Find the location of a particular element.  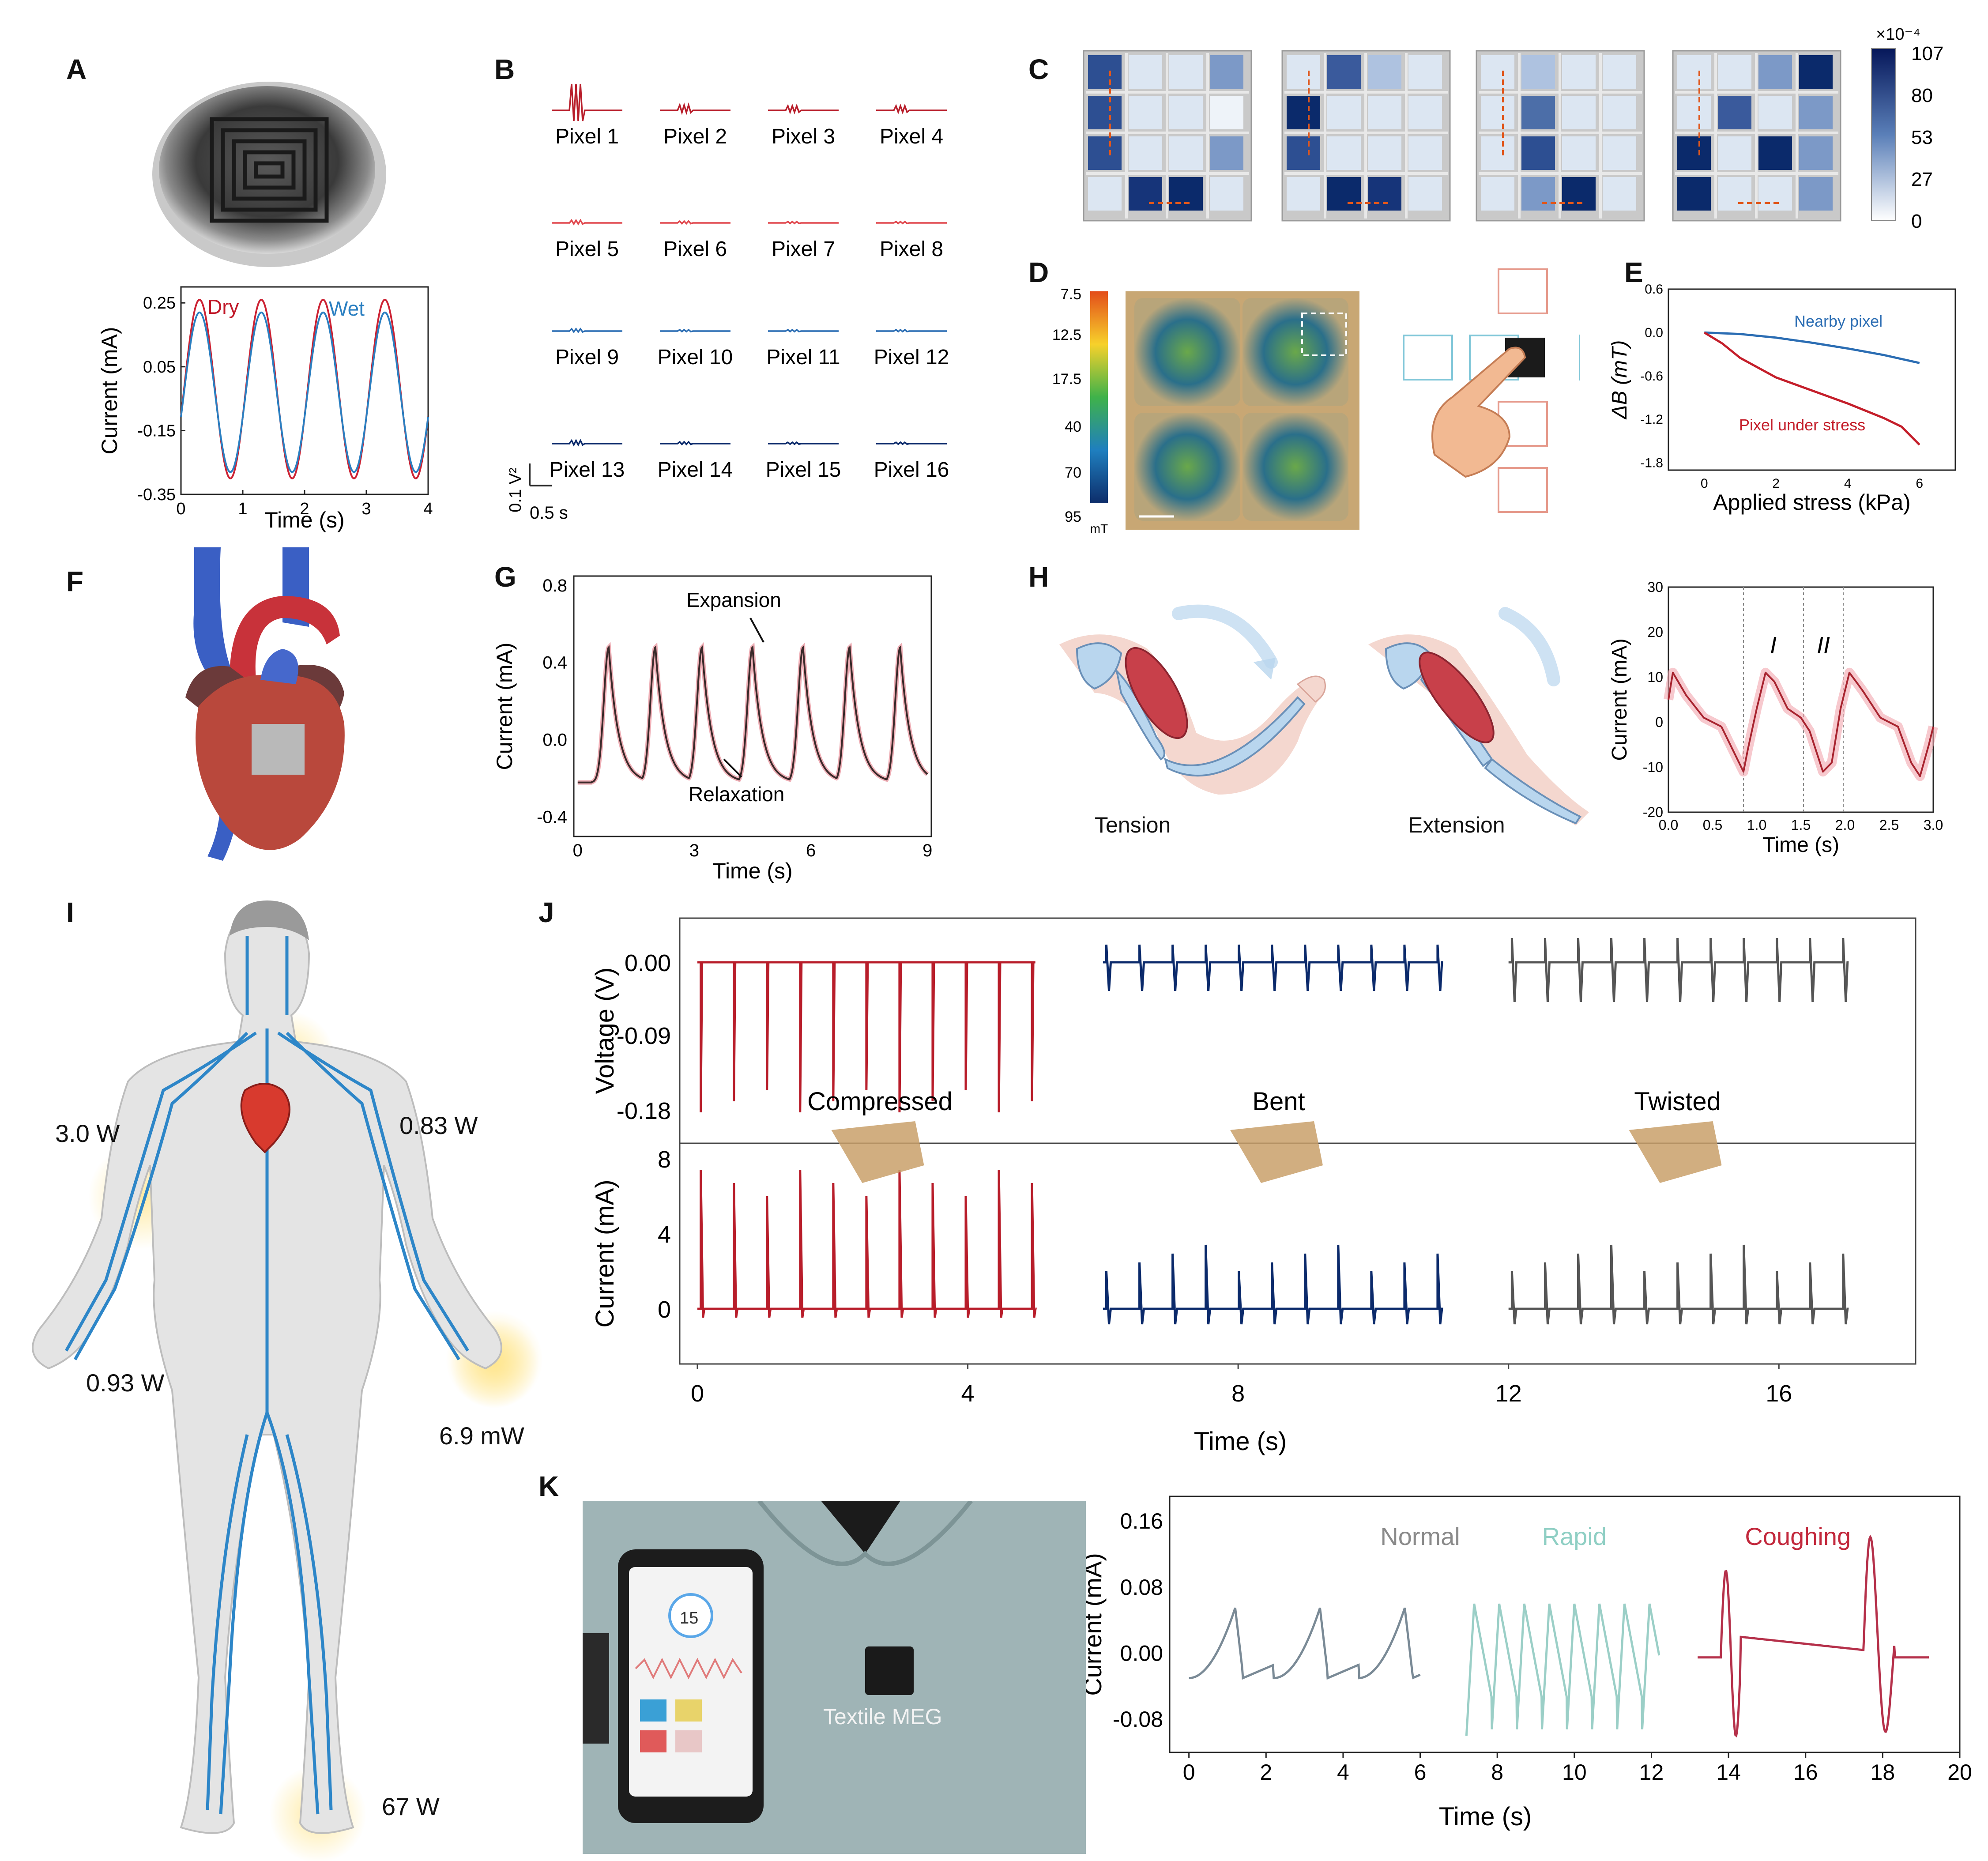

panel-j-frame is located at coordinates (1297, 1141).